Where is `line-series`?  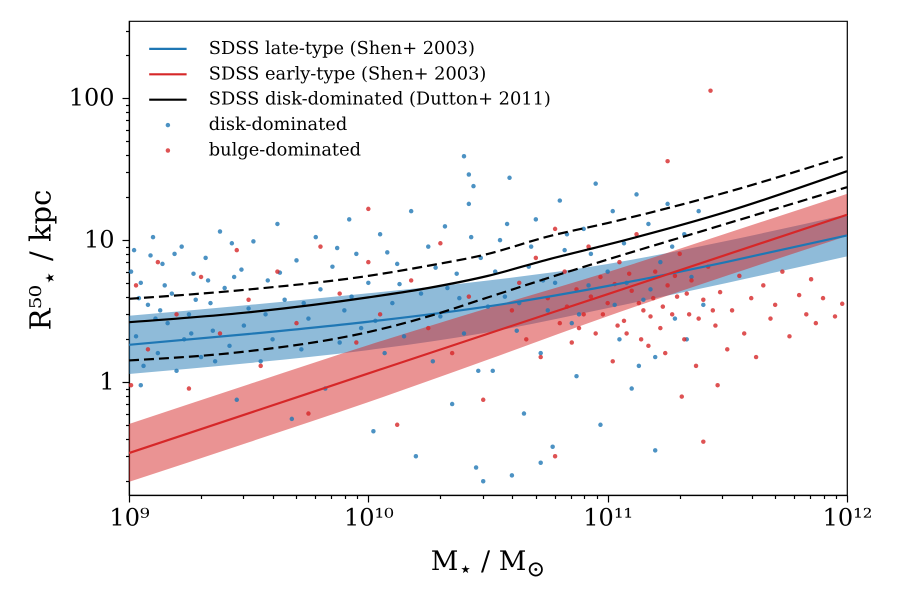
line-series is located at coordinates (488, 290).